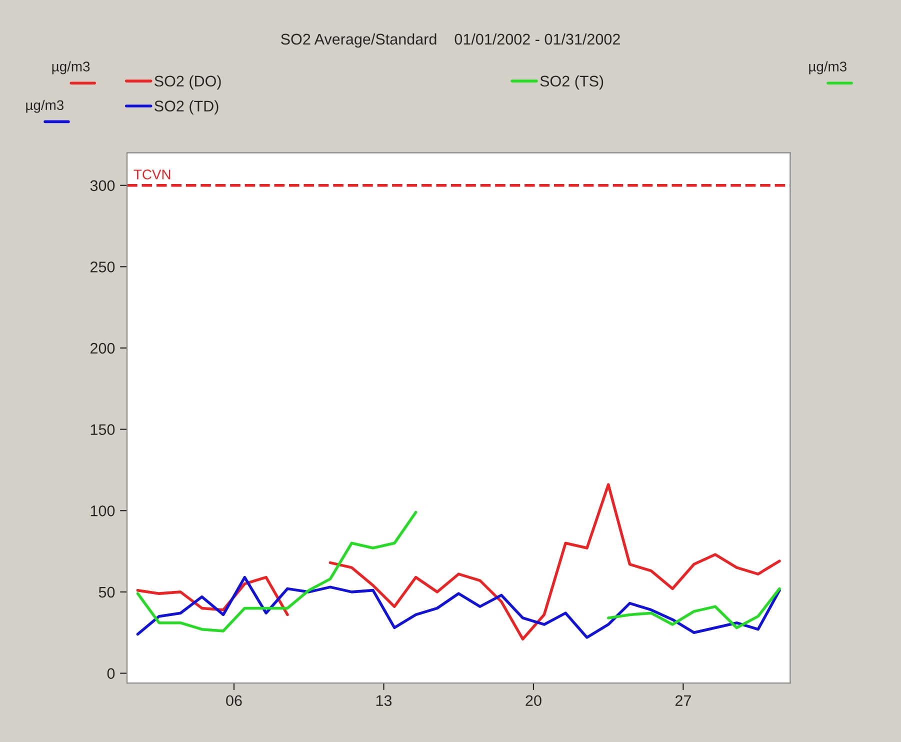 The height and width of the screenshot is (742, 901). I want to click on y-tick-label: 300, so click(102, 186).